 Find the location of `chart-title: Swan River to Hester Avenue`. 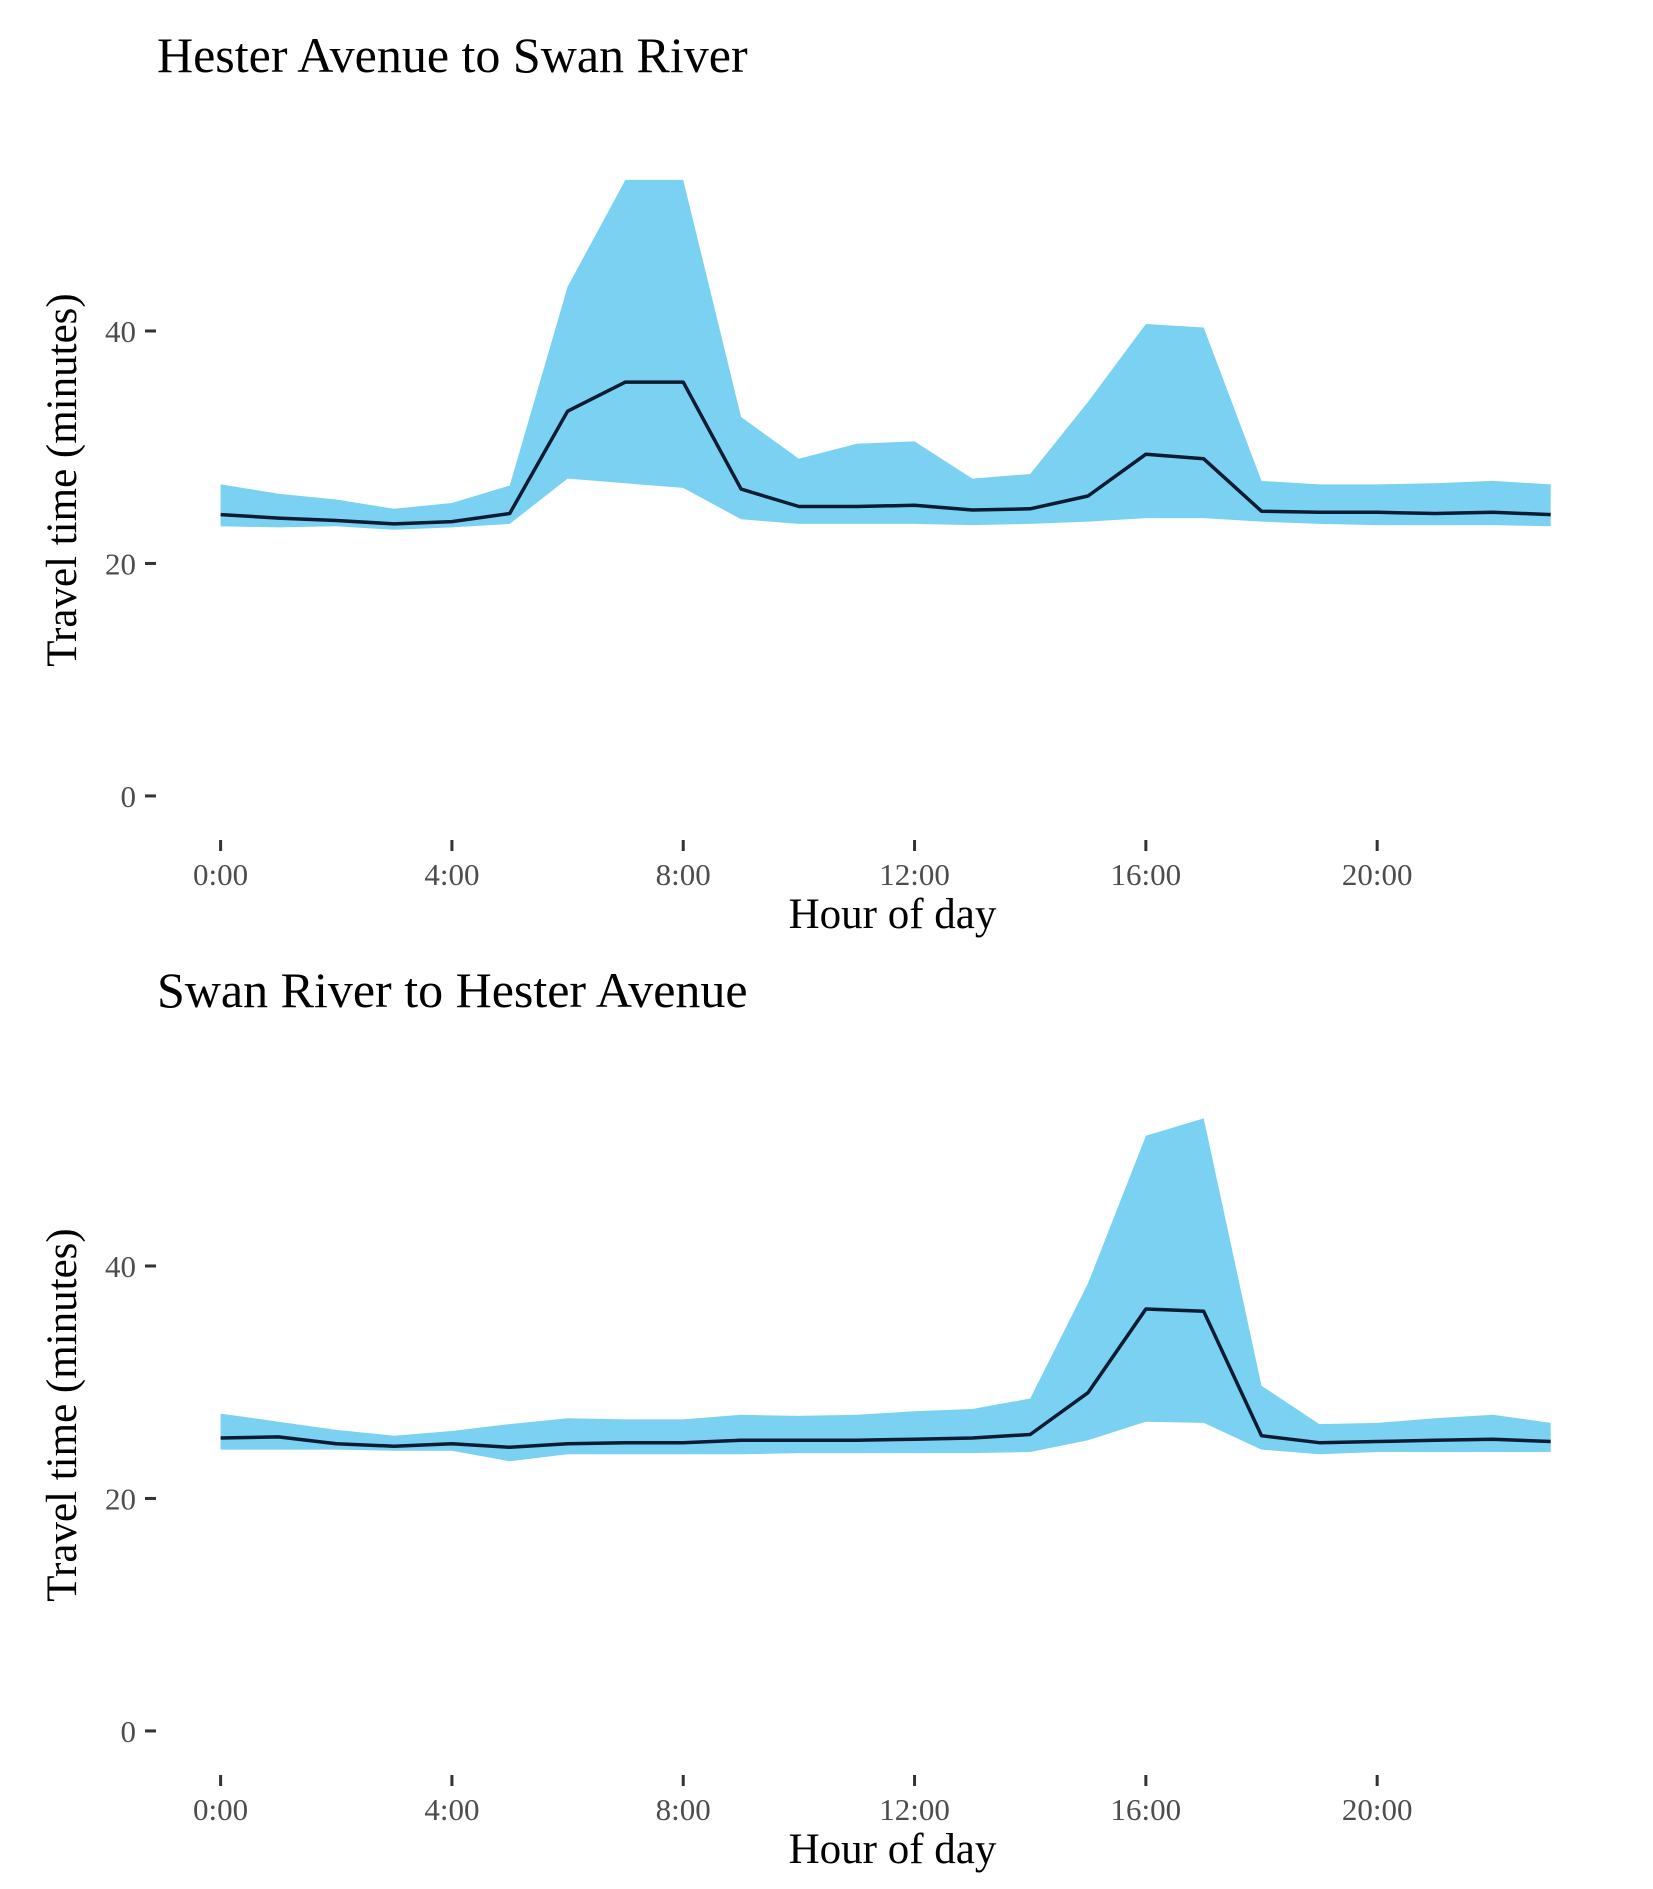

chart-title: Swan River to Hester Avenue is located at coordinates (452, 990).